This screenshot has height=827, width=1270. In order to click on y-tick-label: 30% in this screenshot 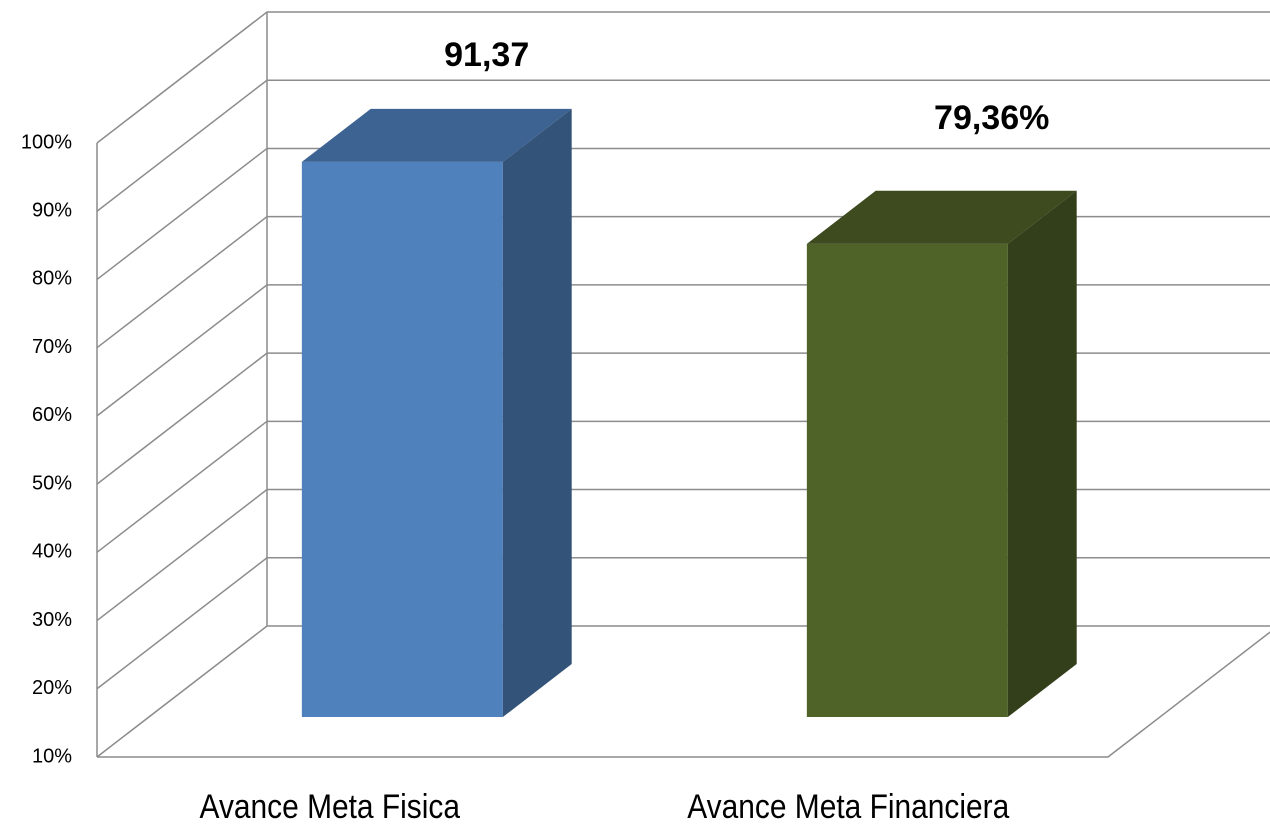, I will do `click(52, 620)`.